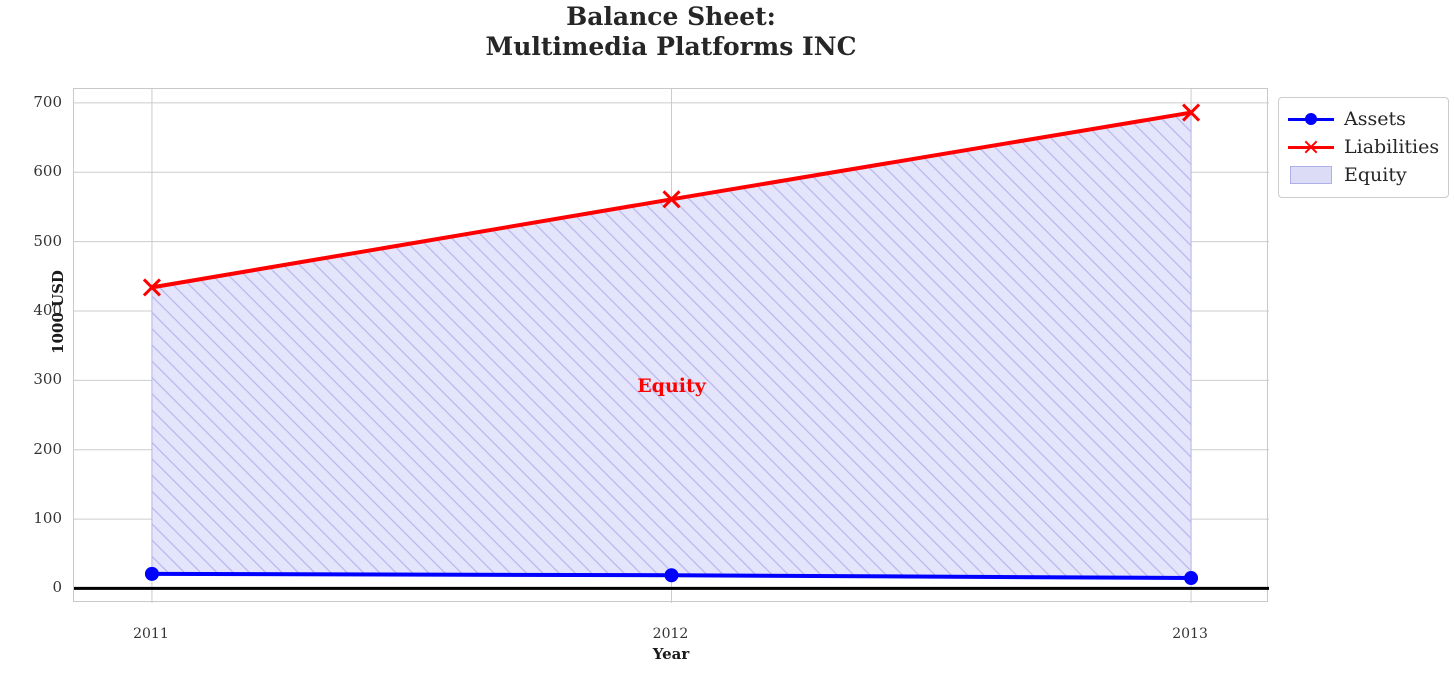 The image size is (1454, 676). I want to click on equity-annotation-label: Equity, so click(671, 385).